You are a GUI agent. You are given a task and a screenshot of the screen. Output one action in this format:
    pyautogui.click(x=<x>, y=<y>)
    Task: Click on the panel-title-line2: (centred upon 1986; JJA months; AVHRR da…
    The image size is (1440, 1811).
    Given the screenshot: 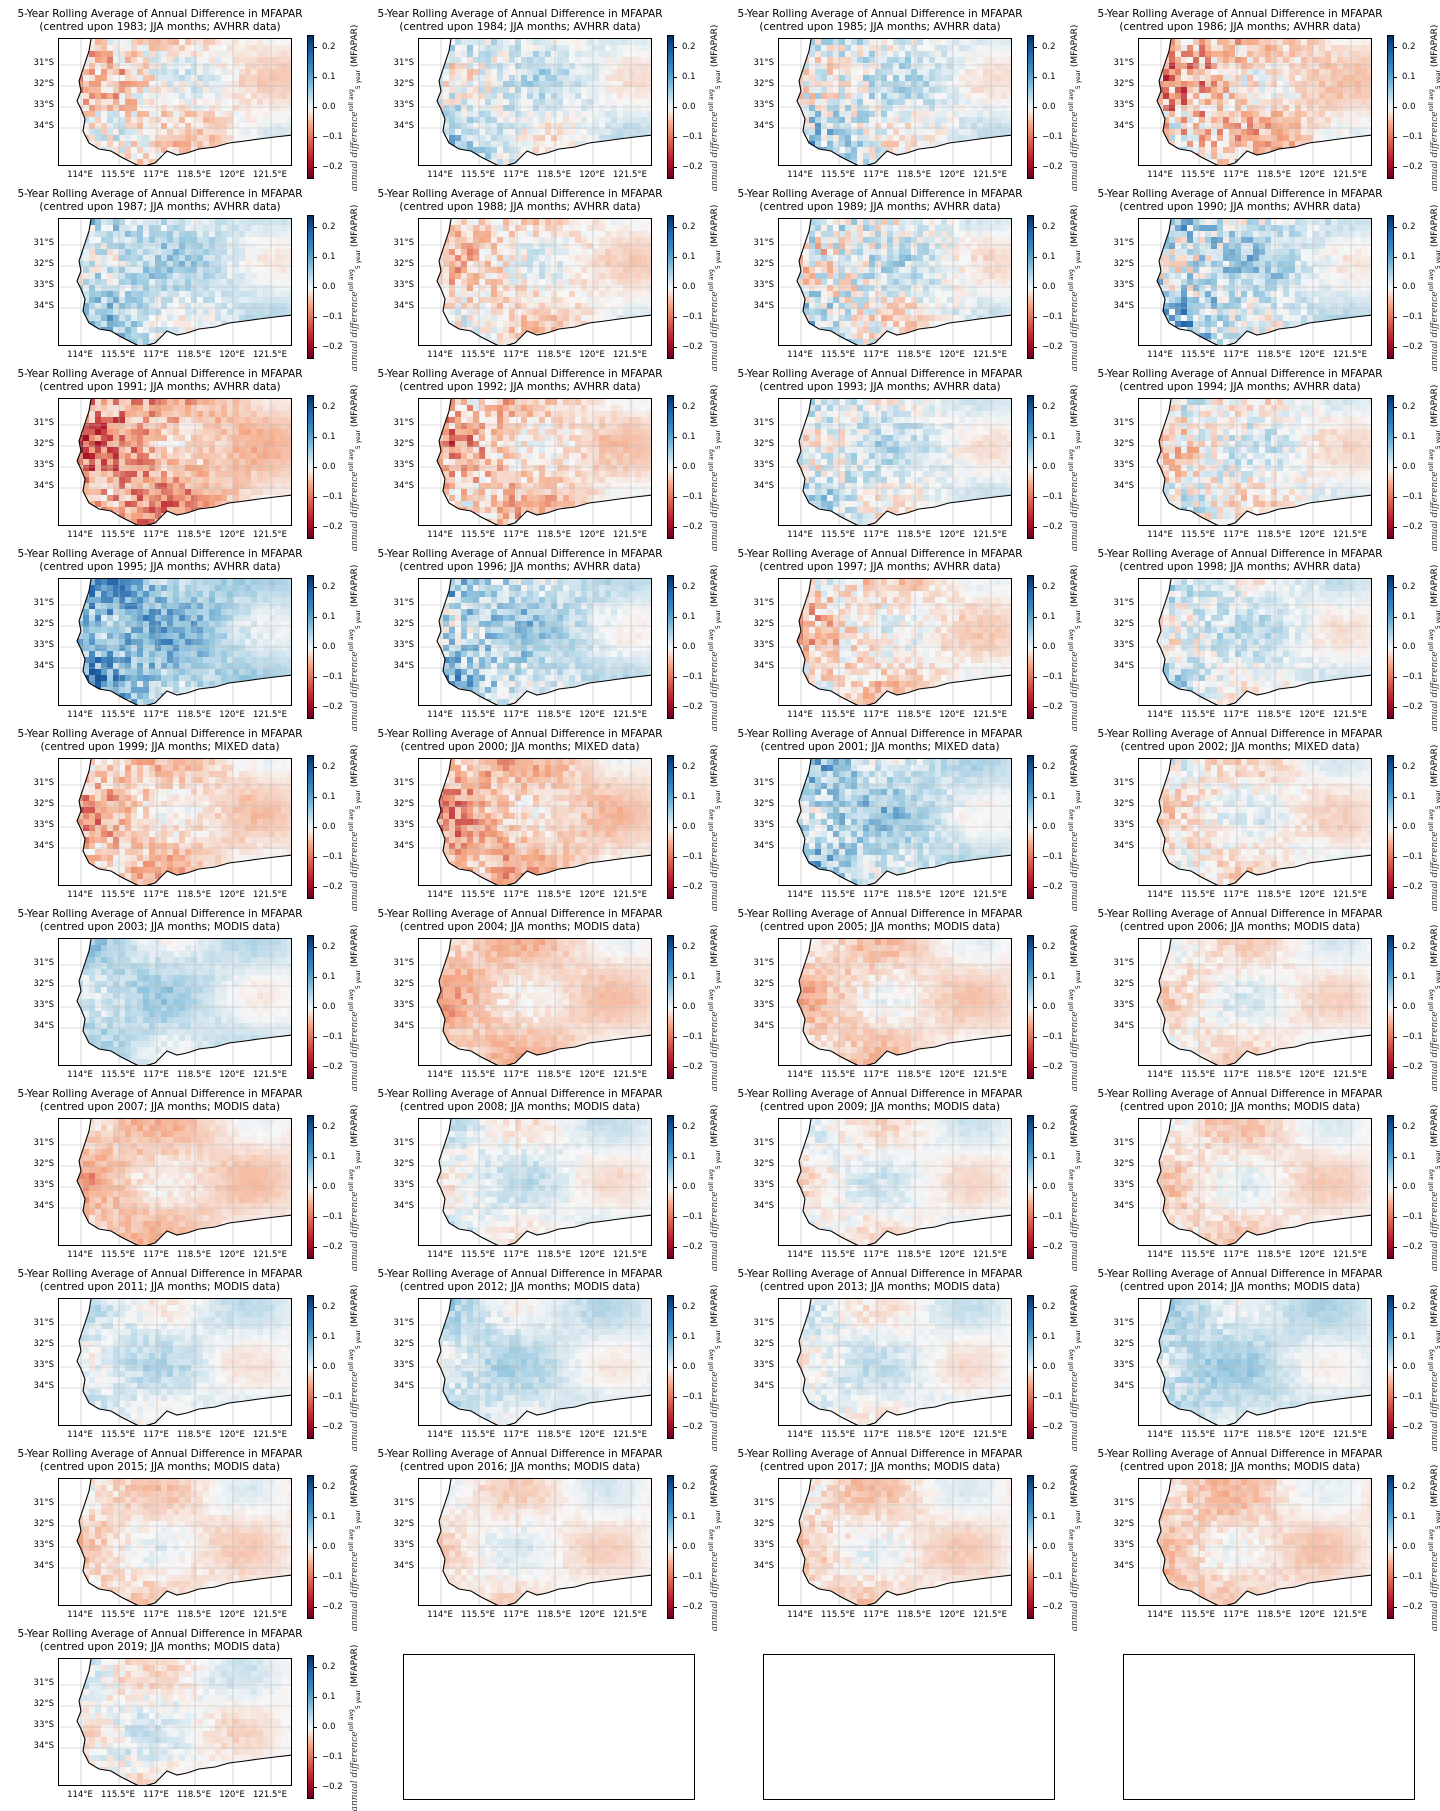 What is the action you would take?
    pyautogui.click(x=1240, y=27)
    